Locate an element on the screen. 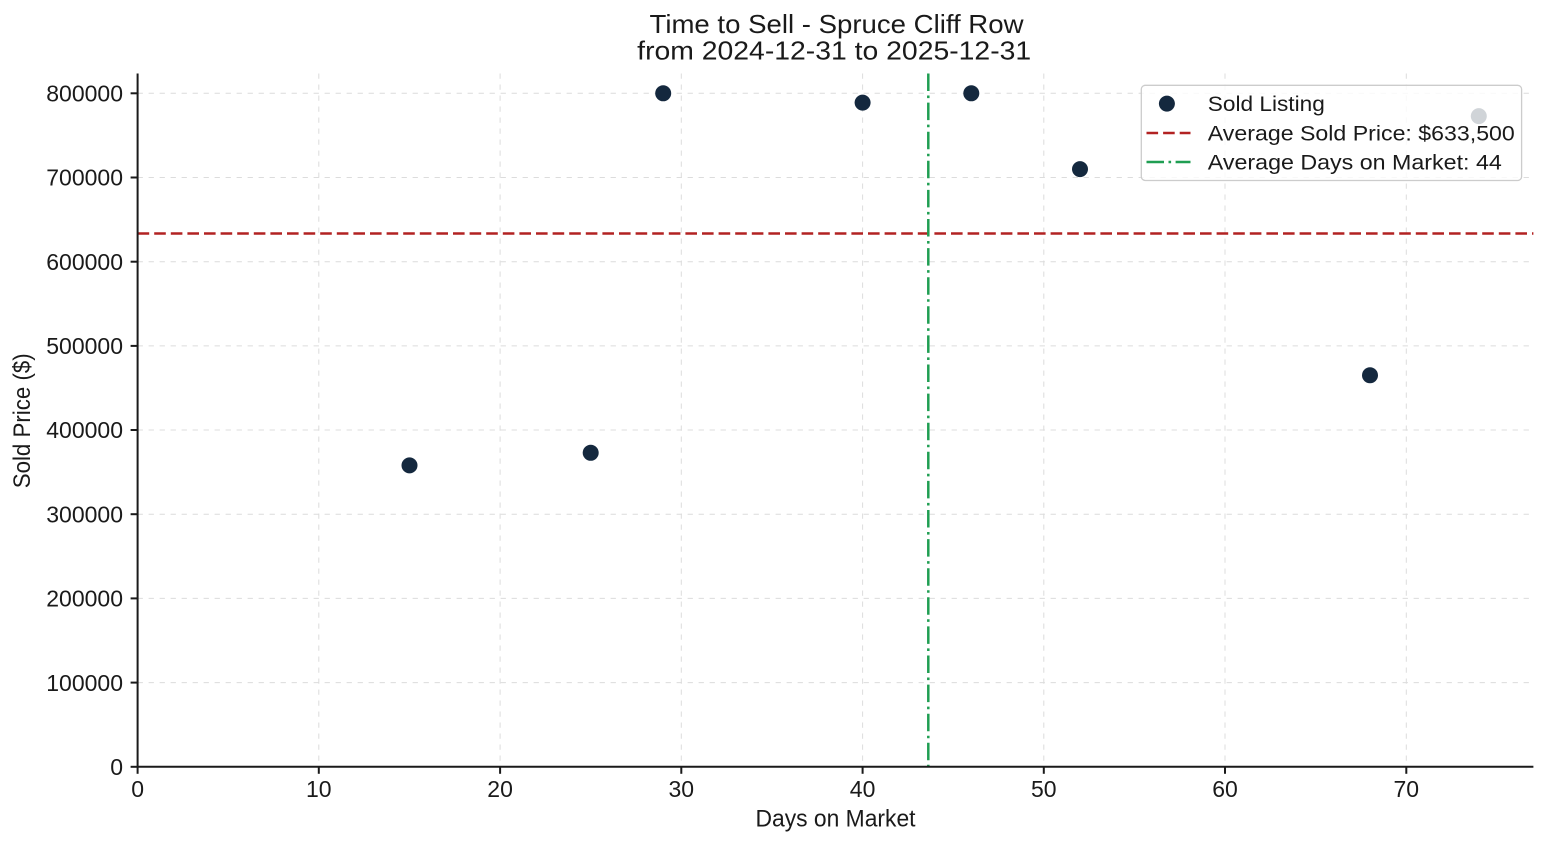 The image size is (1547, 850). svg-text: 500000 is located at coordinates (84, 346).